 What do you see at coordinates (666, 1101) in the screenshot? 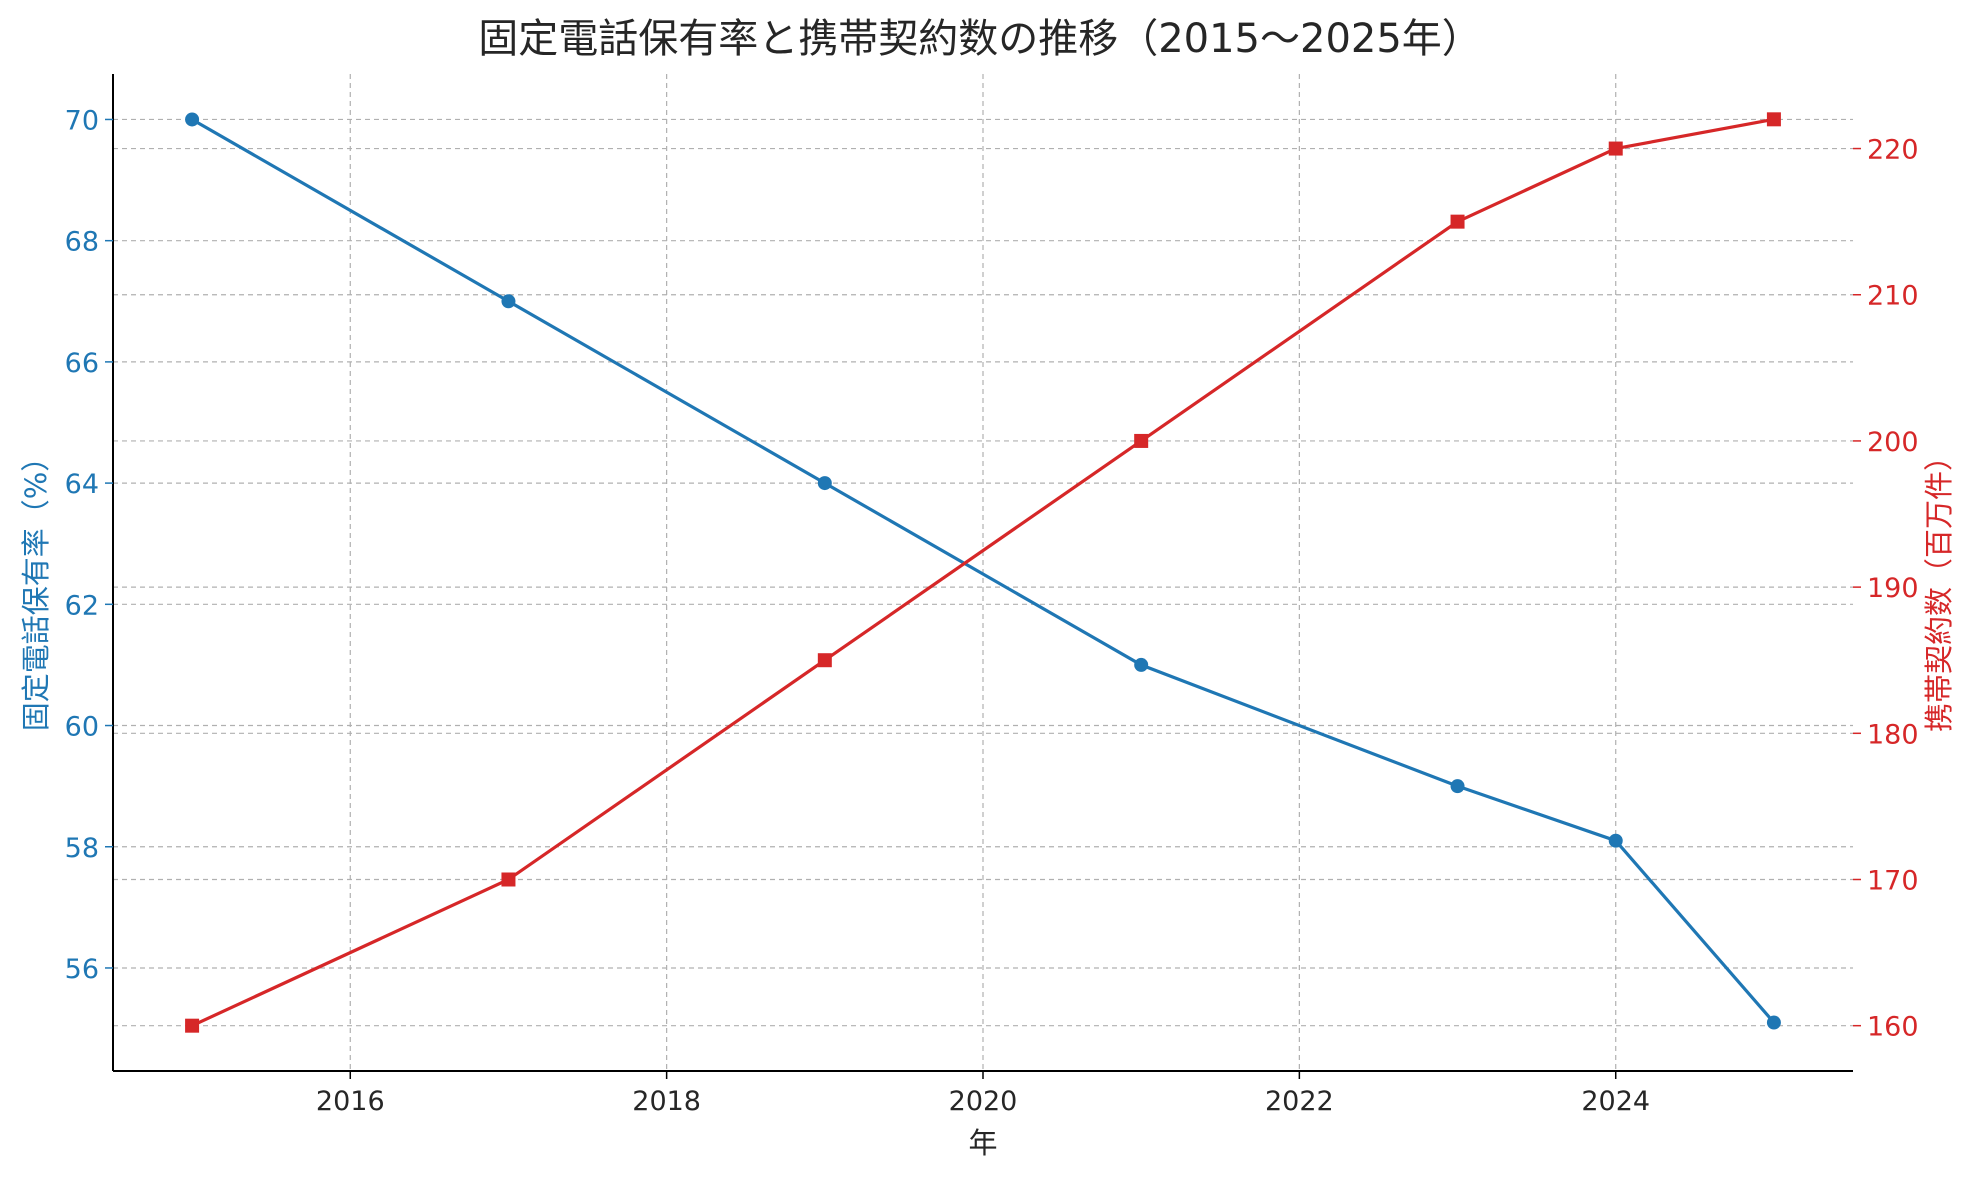
I see `x-tick-label: 2018` at bounding box center [666, 1101].